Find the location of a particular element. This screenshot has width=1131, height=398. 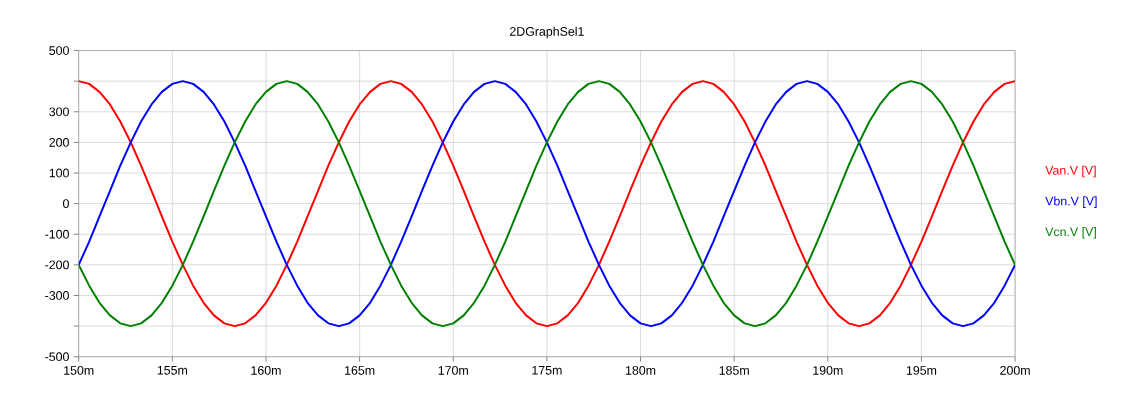

x-tick-label: 165m is located at coordinates (360, 370).